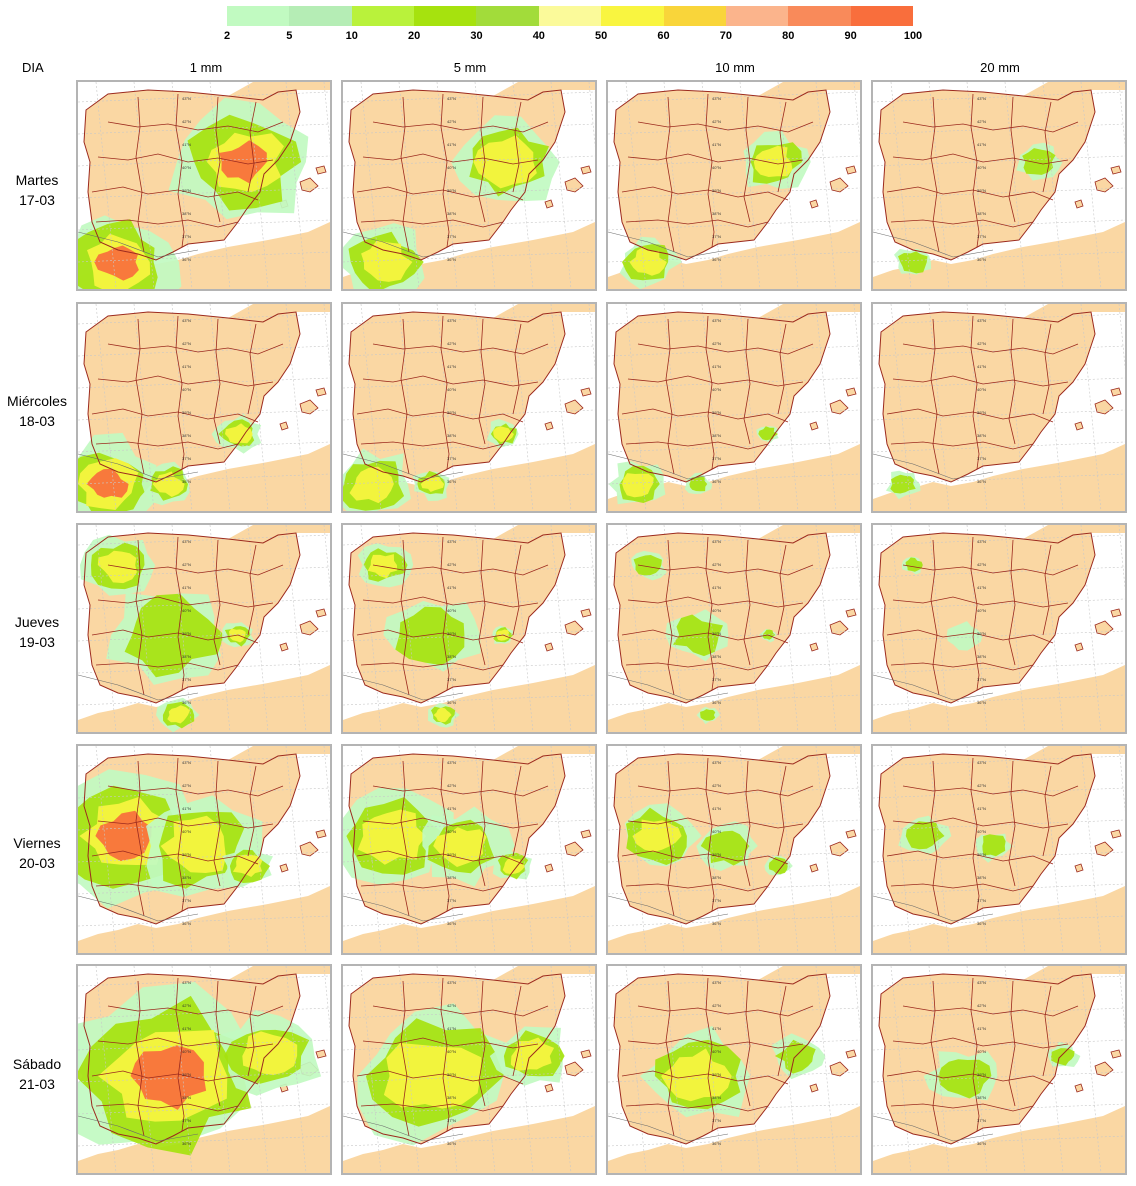 The height and width of the screenshot is (1186, 1136). What do you see at coordinates (987, 839) in the screenshot?
I see `coastline` at bounding box center [987, 839].